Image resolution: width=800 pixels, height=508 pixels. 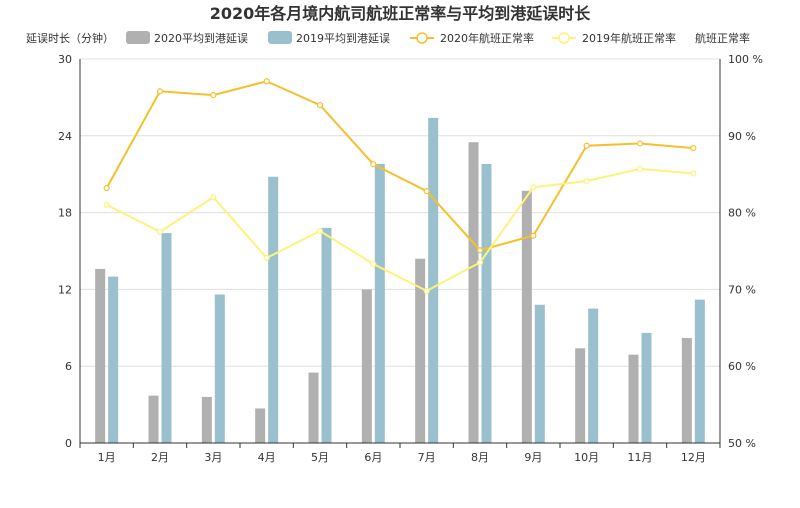 I want to click on chart-title: 2020年各月境内航司航班正常率与平均到港延误时长, so click(x=401, y=13).